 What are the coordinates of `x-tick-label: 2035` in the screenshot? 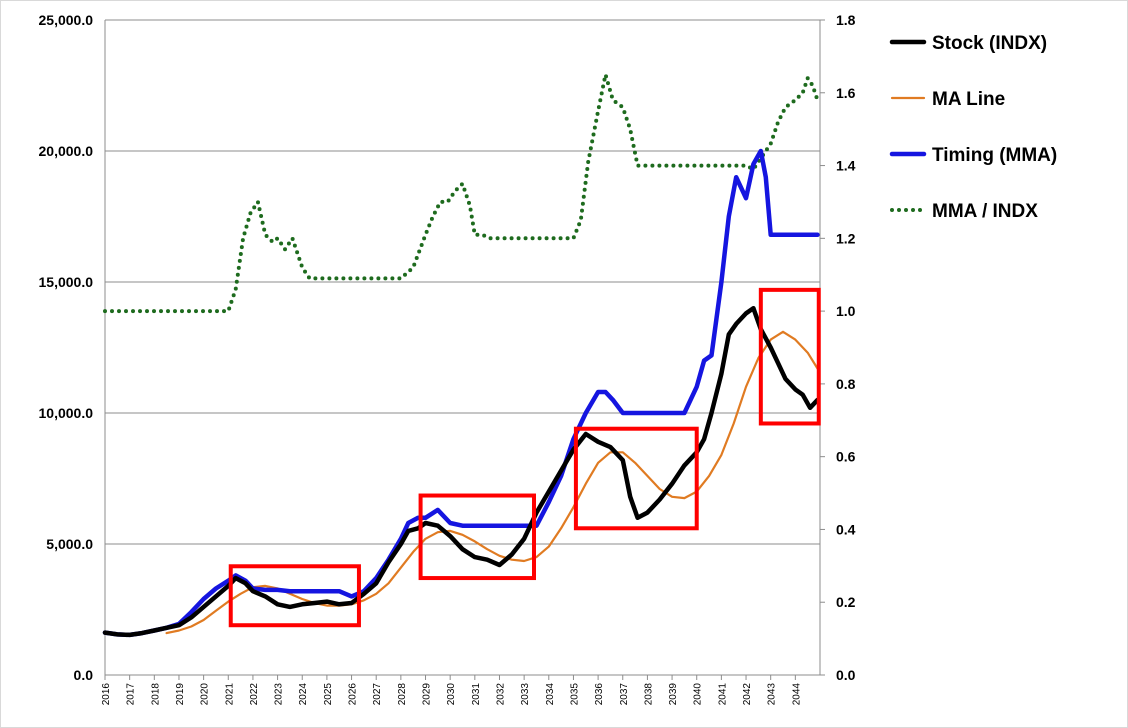 It's located at (574, 694).